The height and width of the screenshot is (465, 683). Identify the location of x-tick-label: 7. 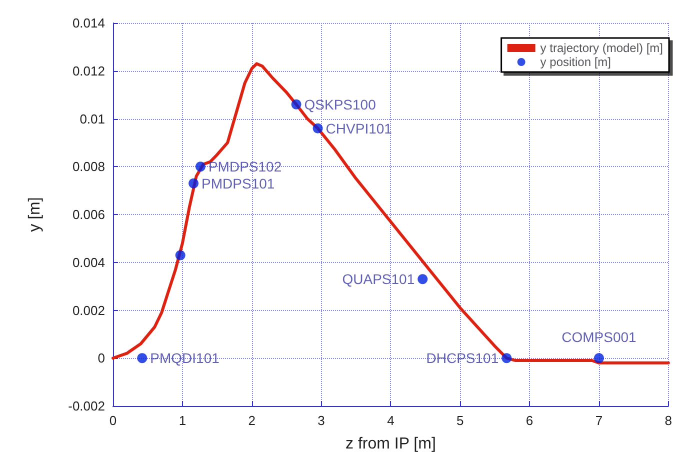
(599, 420).